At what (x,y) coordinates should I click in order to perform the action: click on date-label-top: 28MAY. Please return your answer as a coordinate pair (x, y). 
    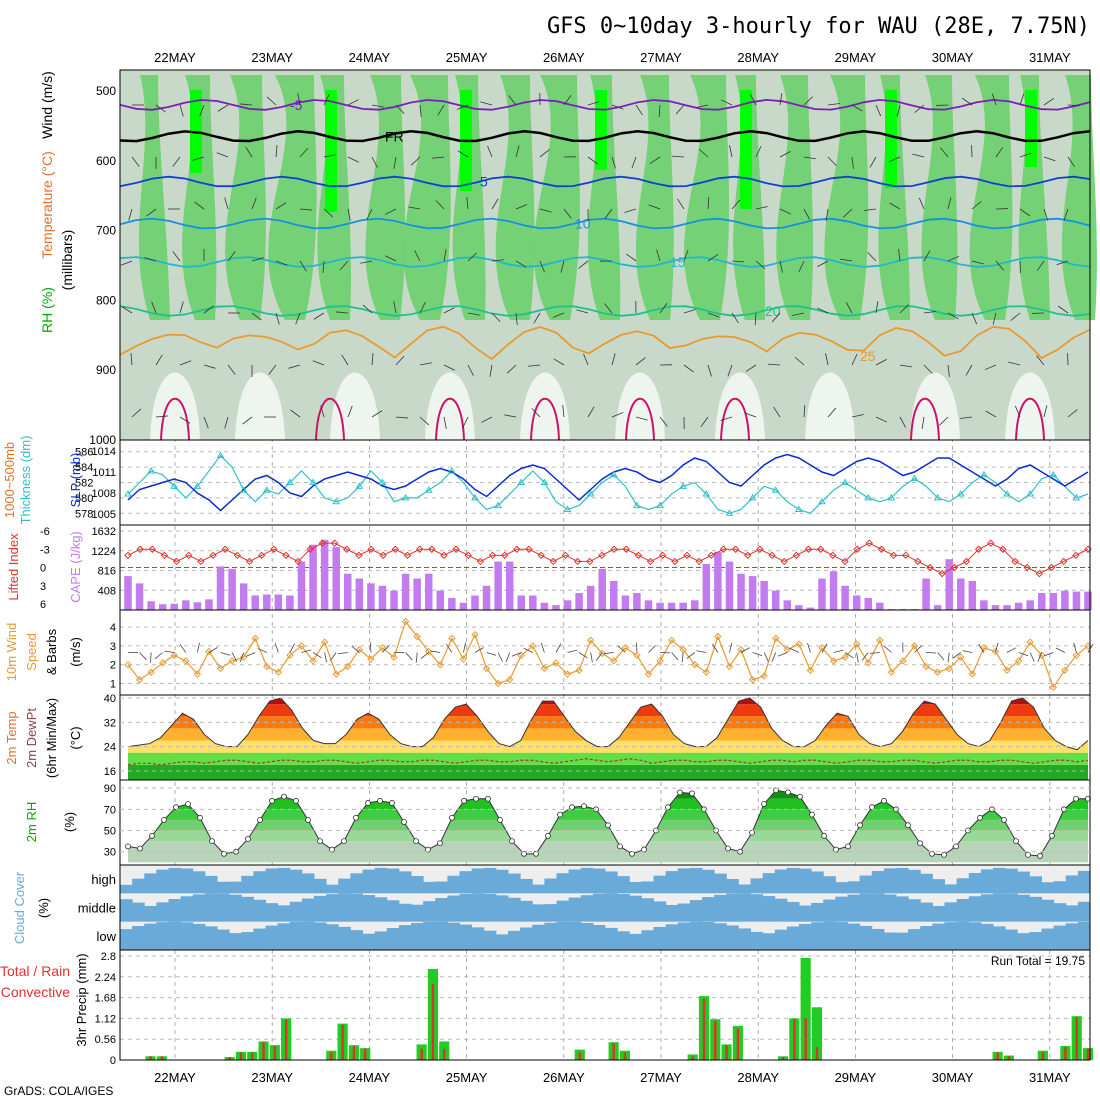
    Looking at the image, I should click on (758, 57).